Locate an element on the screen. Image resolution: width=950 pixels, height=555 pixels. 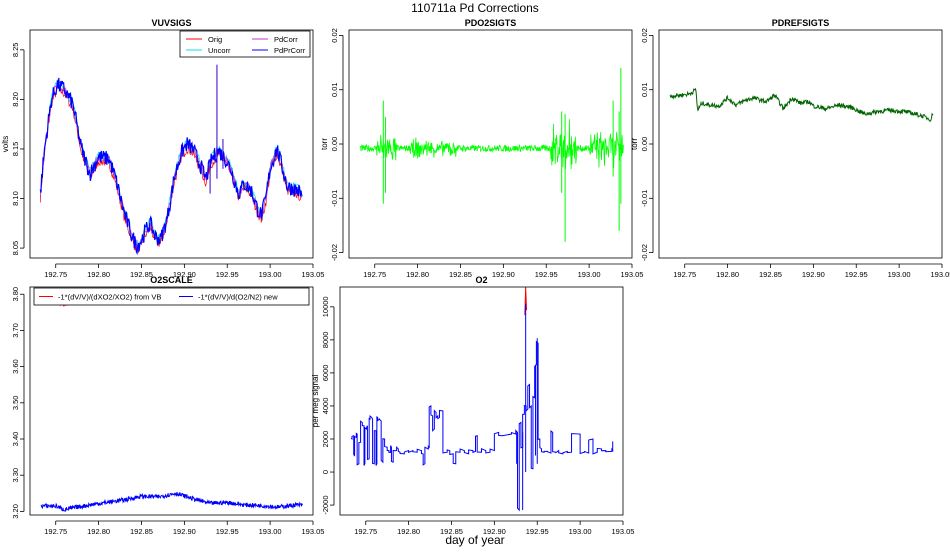
y-tick-label: 3.30 is located at coordinates (15, 475).